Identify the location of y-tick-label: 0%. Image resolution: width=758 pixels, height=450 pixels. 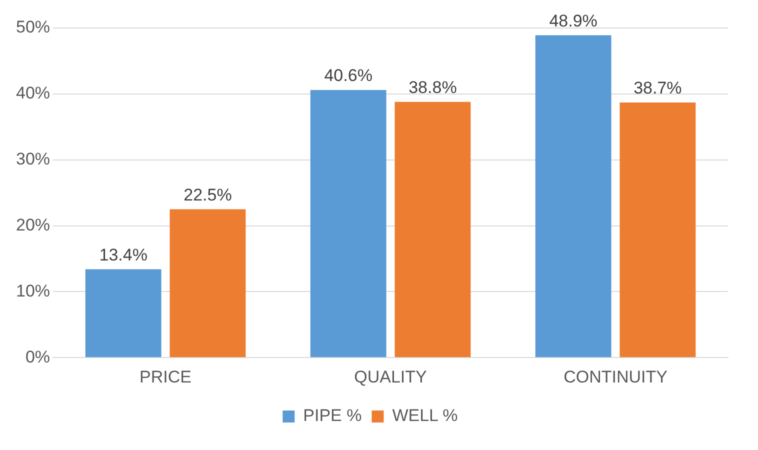
(37, 356).